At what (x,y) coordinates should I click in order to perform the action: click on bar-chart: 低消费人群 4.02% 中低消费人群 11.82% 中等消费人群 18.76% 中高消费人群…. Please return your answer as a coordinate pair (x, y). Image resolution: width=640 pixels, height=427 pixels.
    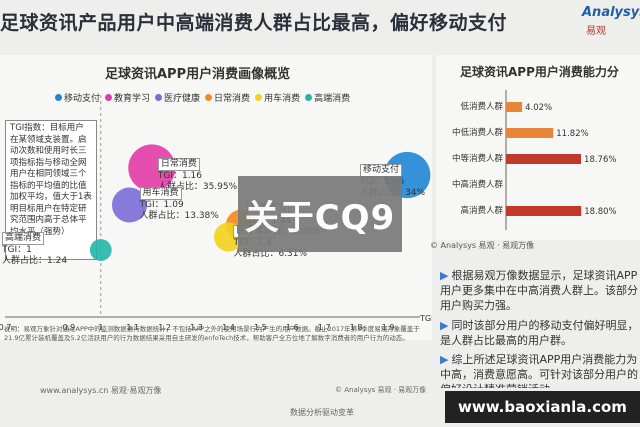
    Looking at the image, I should click on (534, 160).